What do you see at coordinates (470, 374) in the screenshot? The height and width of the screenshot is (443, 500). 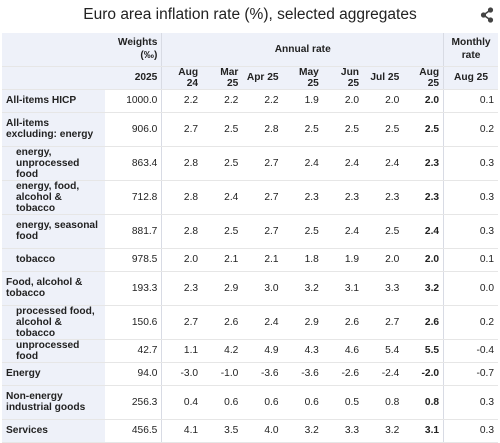 I see `monthly-rate-cell: -0.7` at bounding box center [470, 374].